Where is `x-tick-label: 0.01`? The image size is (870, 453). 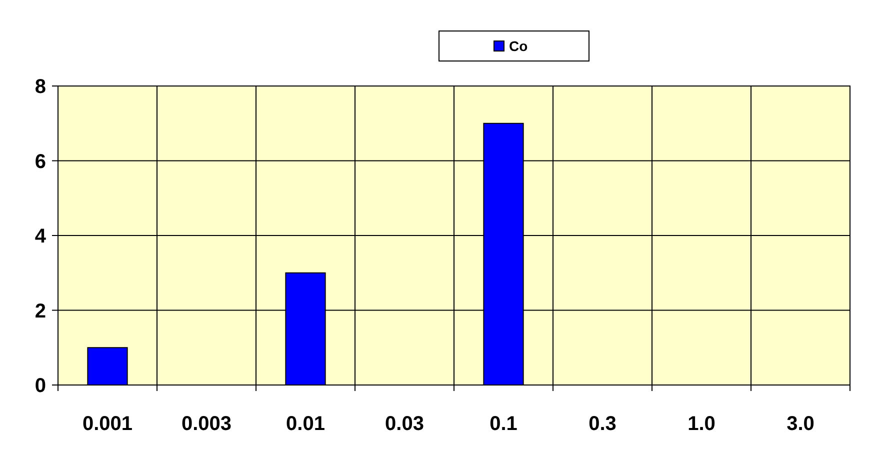 x-tick-label: 0.01 is located at coordinates (305, 424).